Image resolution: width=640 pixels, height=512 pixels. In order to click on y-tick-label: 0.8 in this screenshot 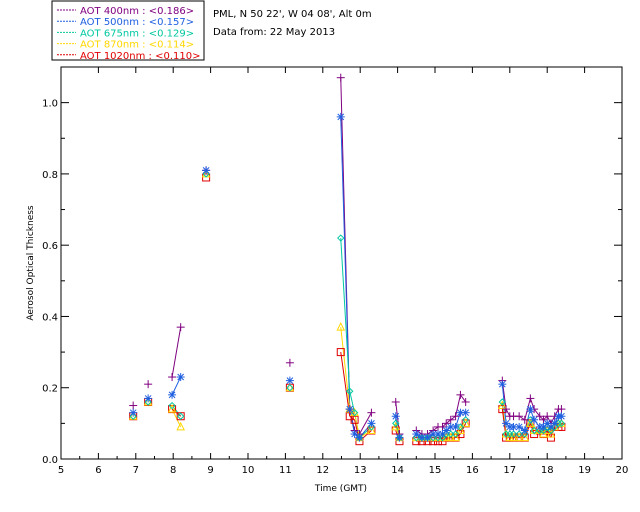, I will do `click(50, 175)`.